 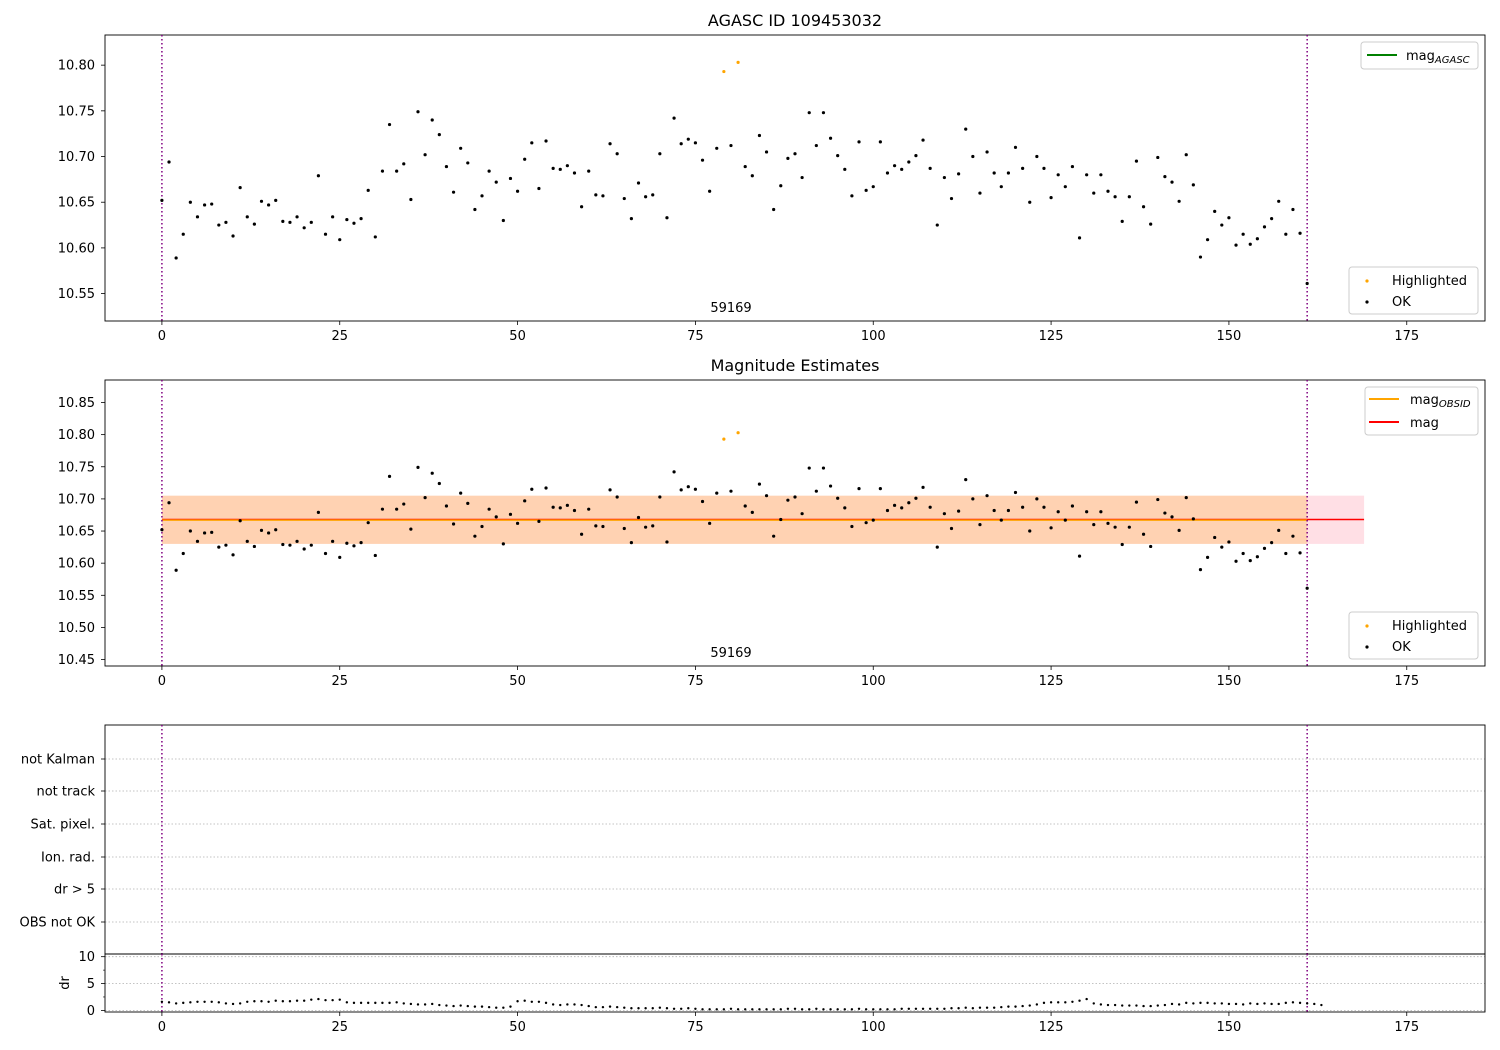 I want to click on y-tick-label: 10.80, so click(x=76, y=435).